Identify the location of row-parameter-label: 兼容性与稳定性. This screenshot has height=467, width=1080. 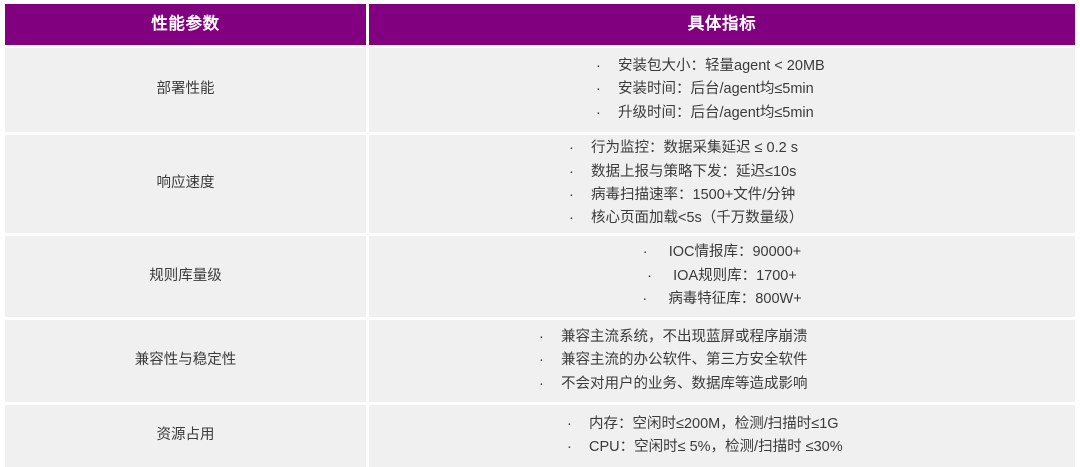
(185, 360).